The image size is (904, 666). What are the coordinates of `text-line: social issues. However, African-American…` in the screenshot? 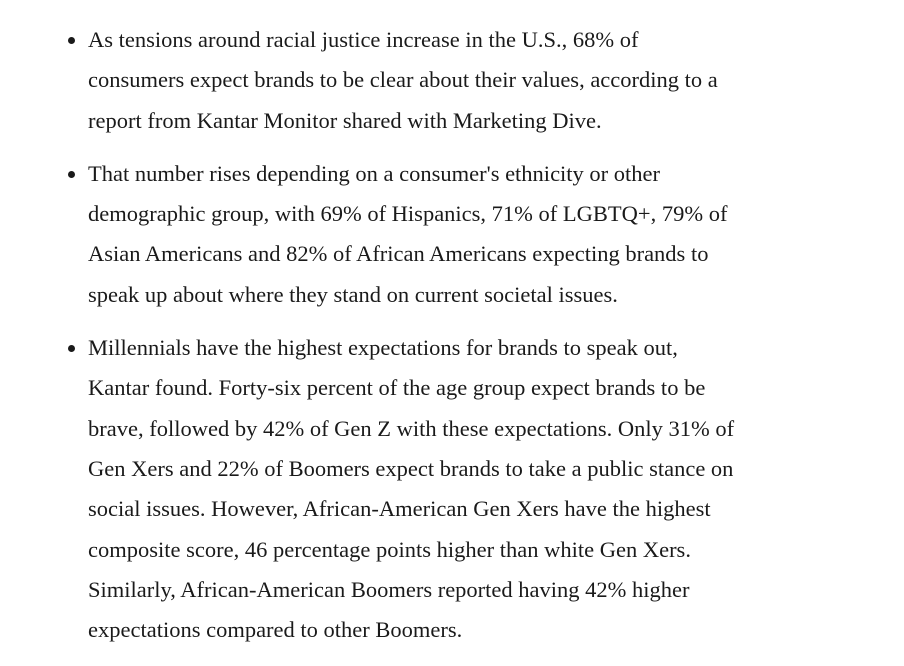 It's located at (399, 509).